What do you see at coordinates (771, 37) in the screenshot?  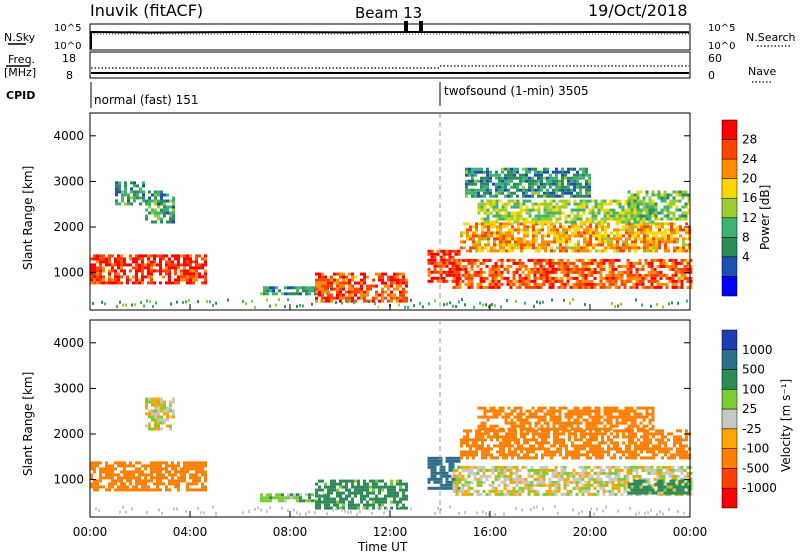 I see `nsearch-label: N.Search` at bounding box center [771, 37].